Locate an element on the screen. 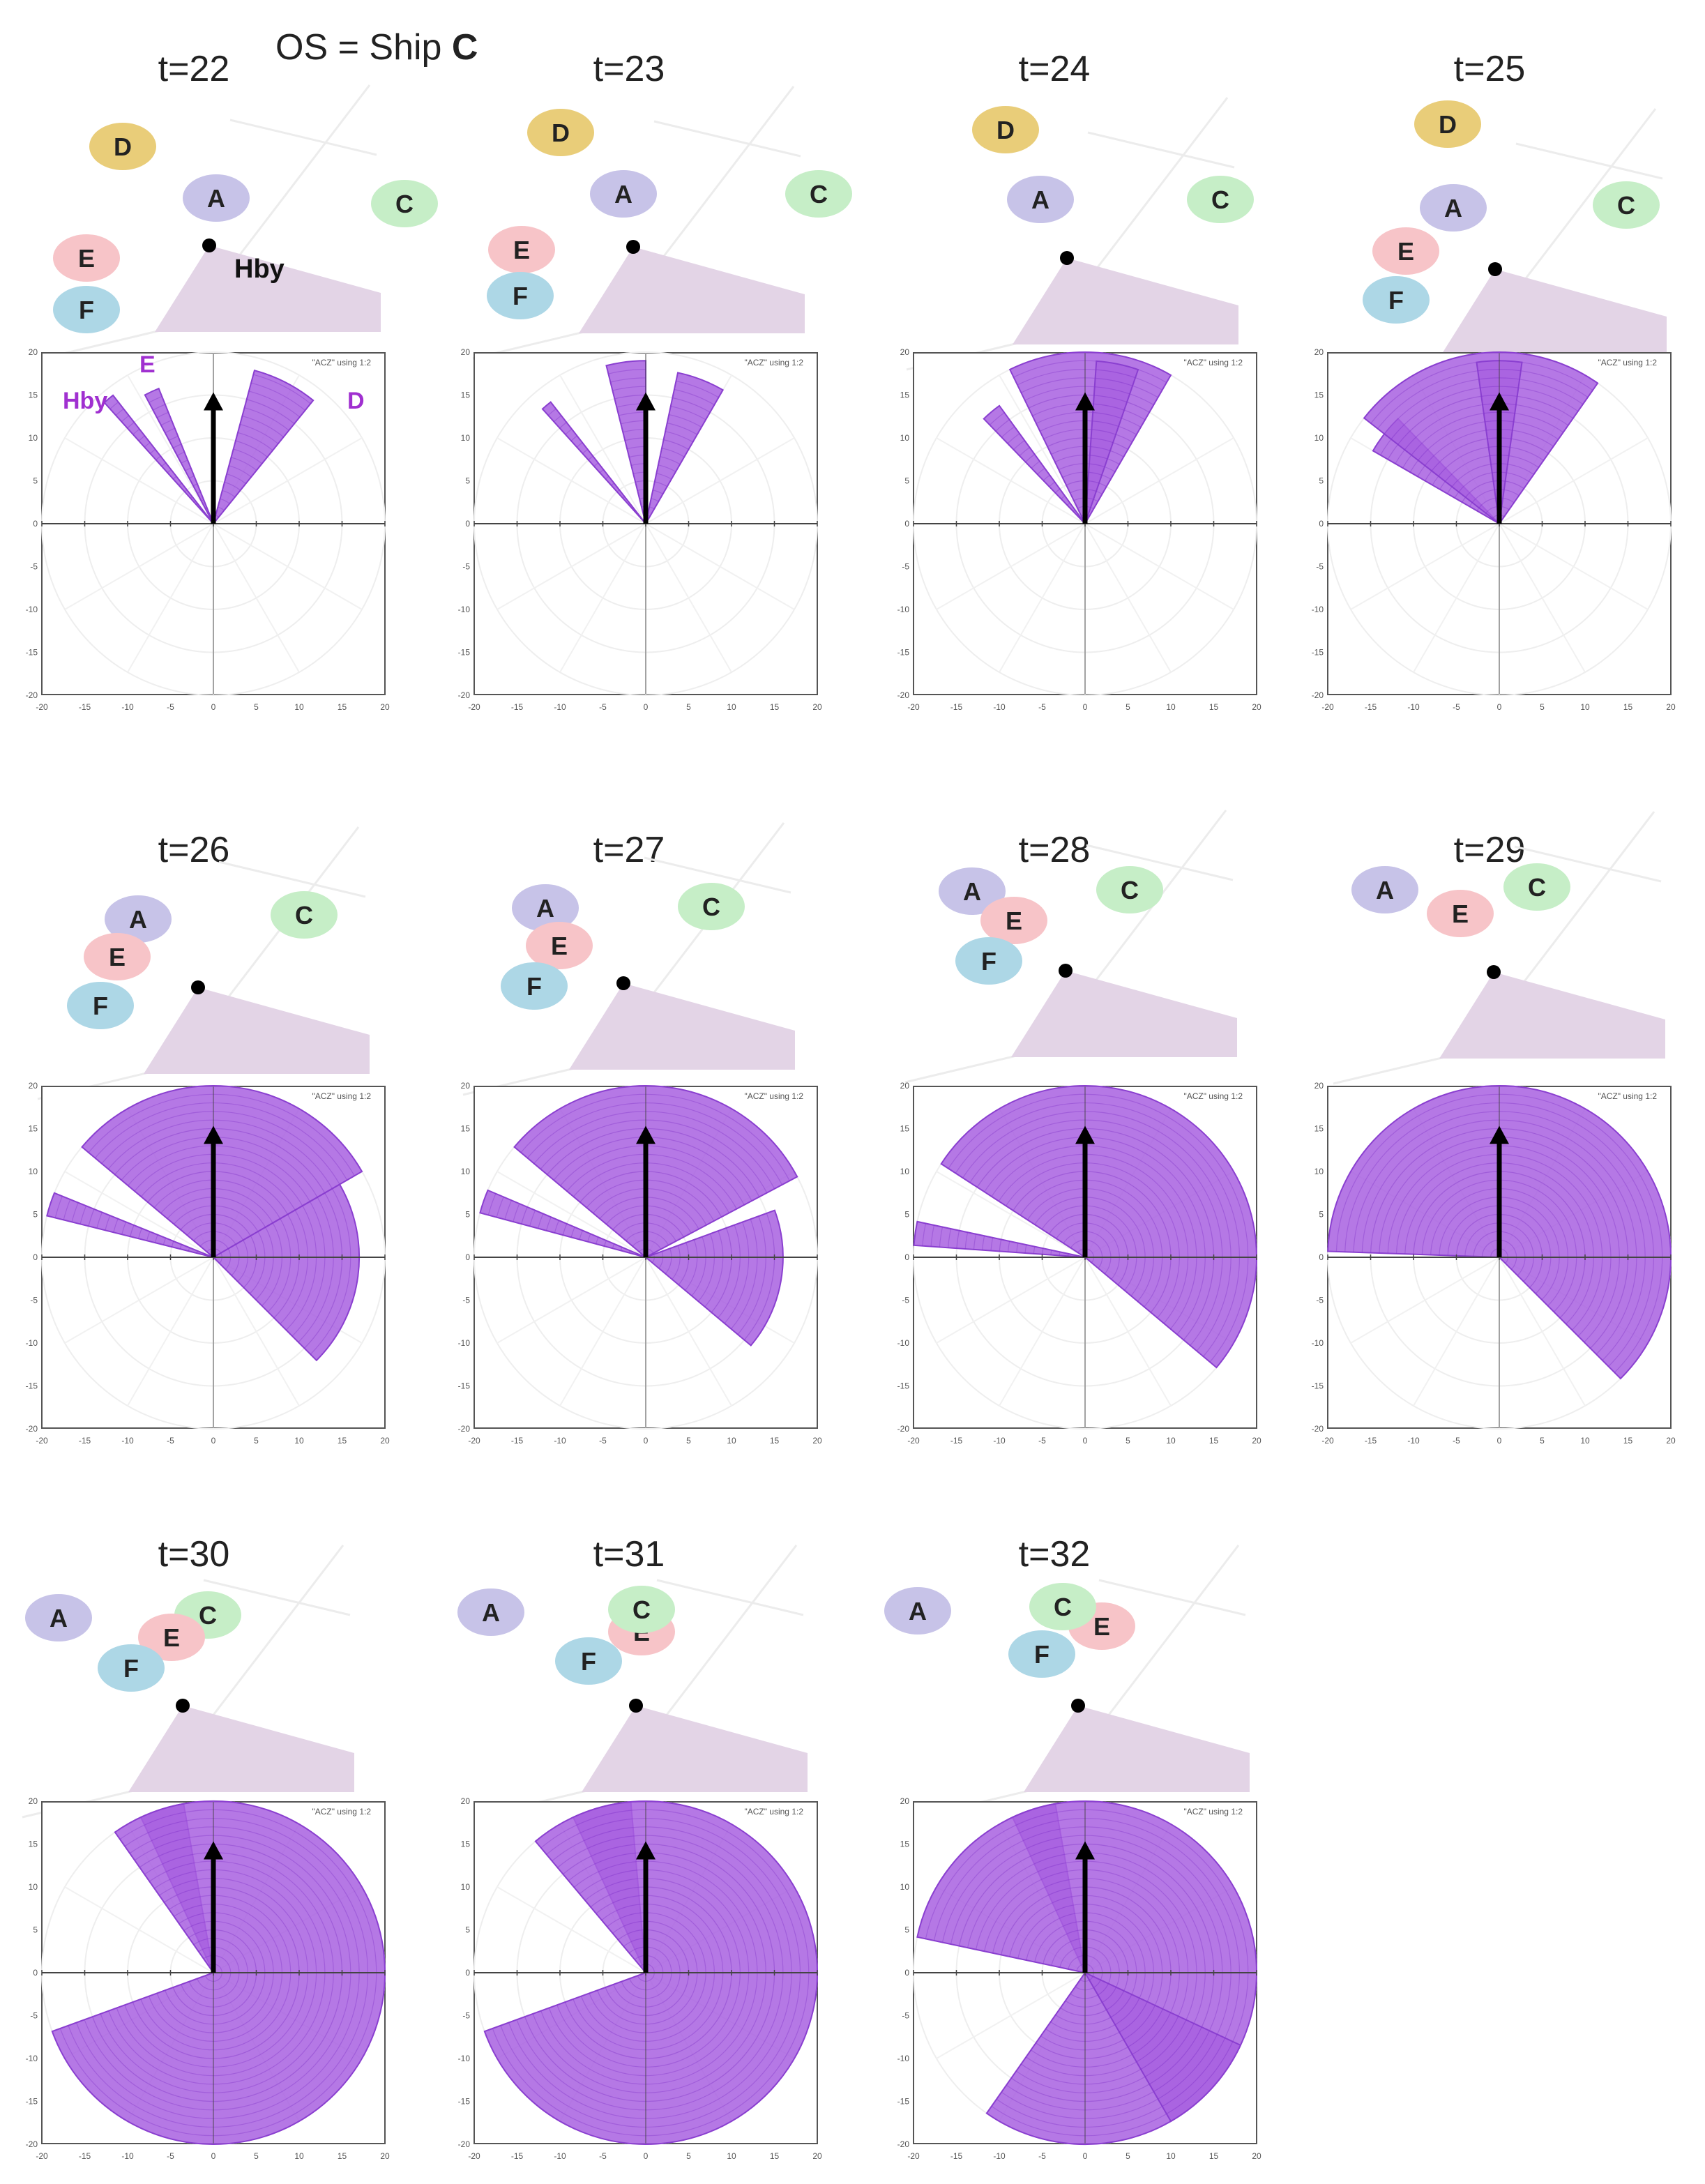 Image resolution: width=1705 pixels, height=2184 pixels. x-tick-label: 15 is located at coordinates (1214, 1441).